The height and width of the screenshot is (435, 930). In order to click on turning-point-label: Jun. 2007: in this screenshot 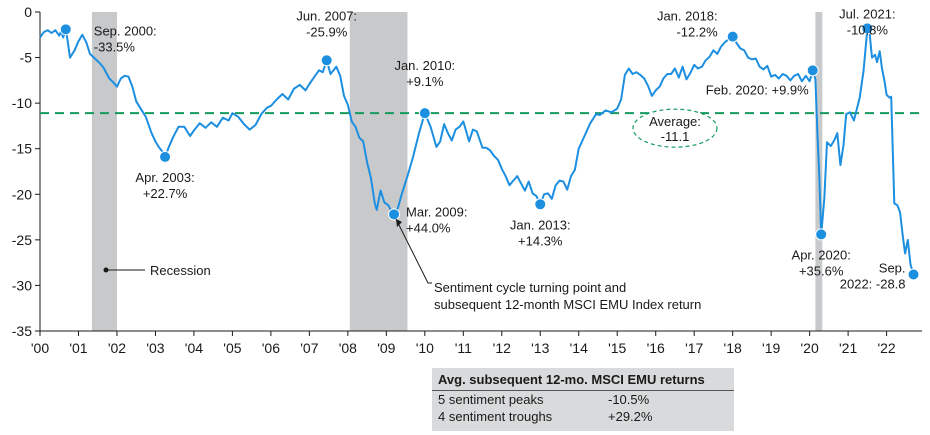, I will do `click(326, 15)`.